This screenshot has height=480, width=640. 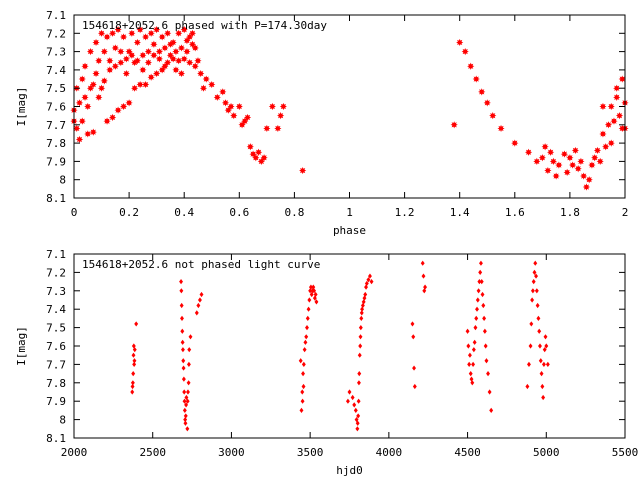 What do you see at coordinates (62, 420) in the screenshot?
I see `y-tick-label: 8` at bounding box center [62, 420].